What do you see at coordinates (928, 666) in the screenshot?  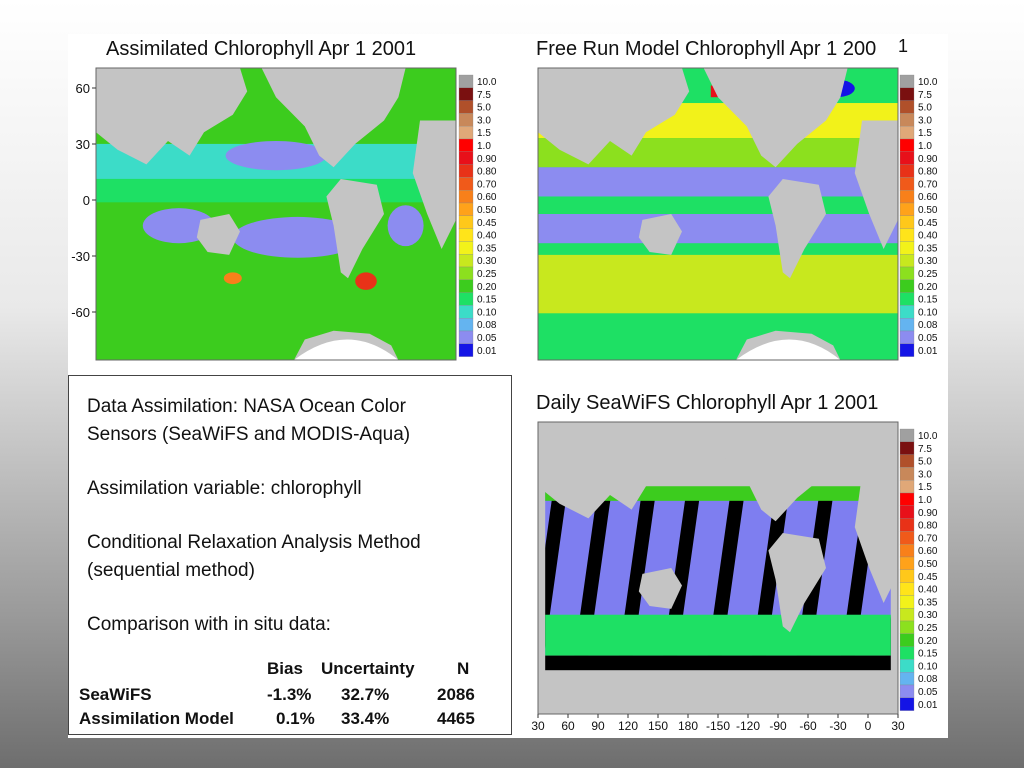 I see `colorbar-label: 0.10` at bounding box center [928, 666].